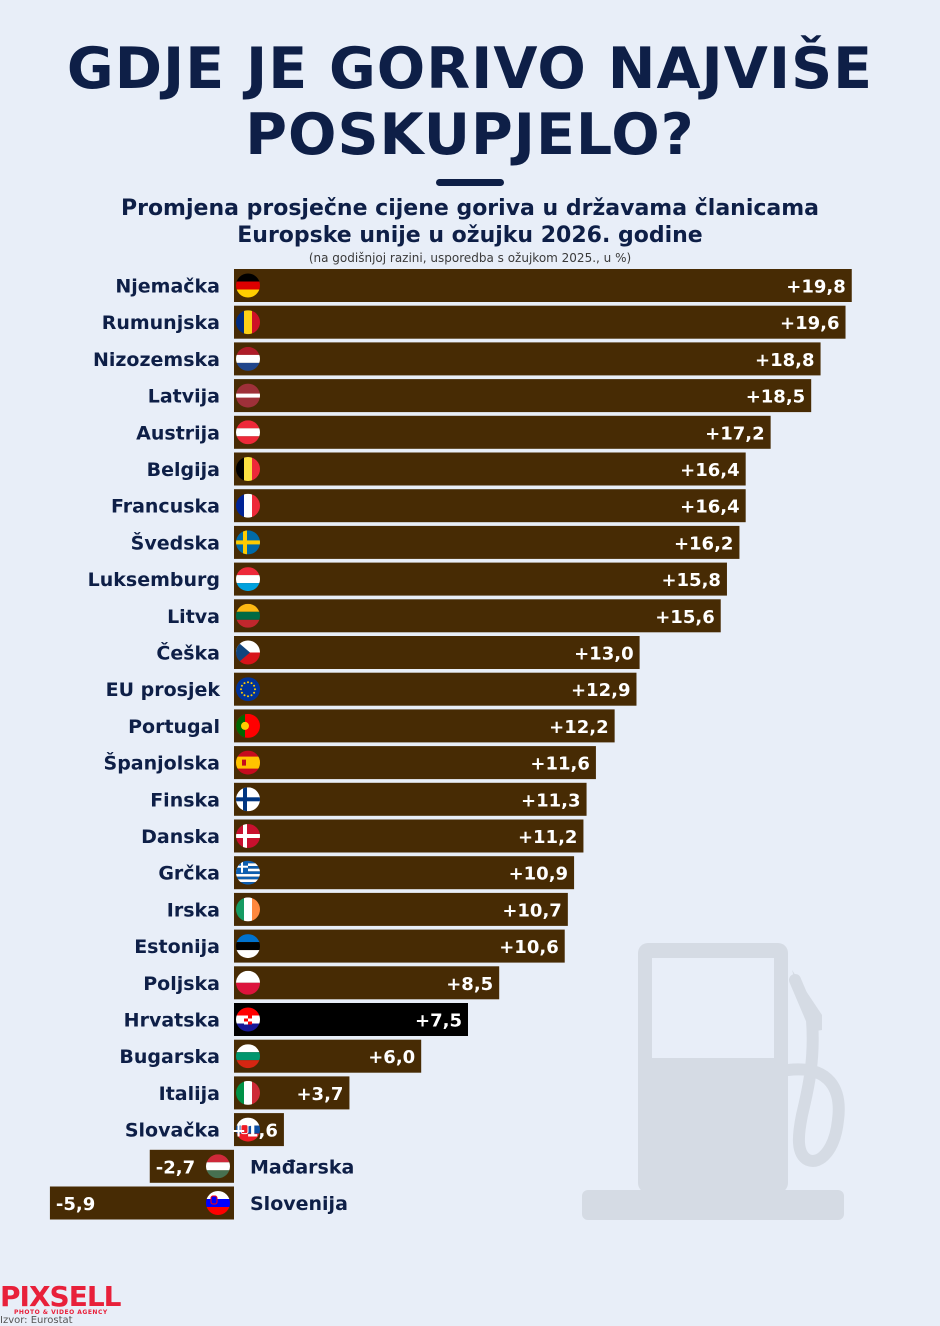 The image size is (940, 1326). Describe the element at coordinates (248, 689) in the screenshot. I see `flag-eu-icon` at that location.